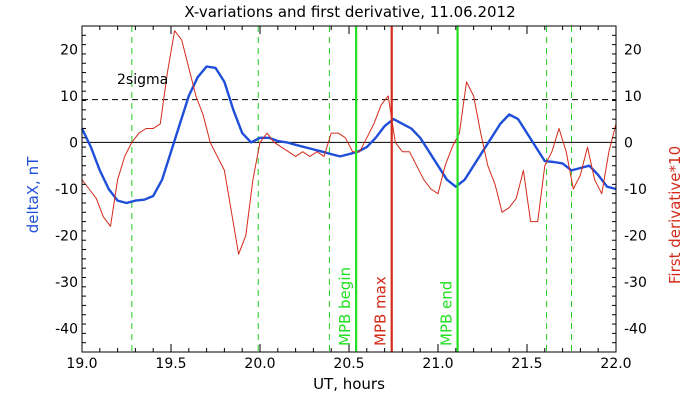 The height and width of the screenshot is (400, 700). I want to click on y-tick-label-left-6: -40, so click(66, 330).